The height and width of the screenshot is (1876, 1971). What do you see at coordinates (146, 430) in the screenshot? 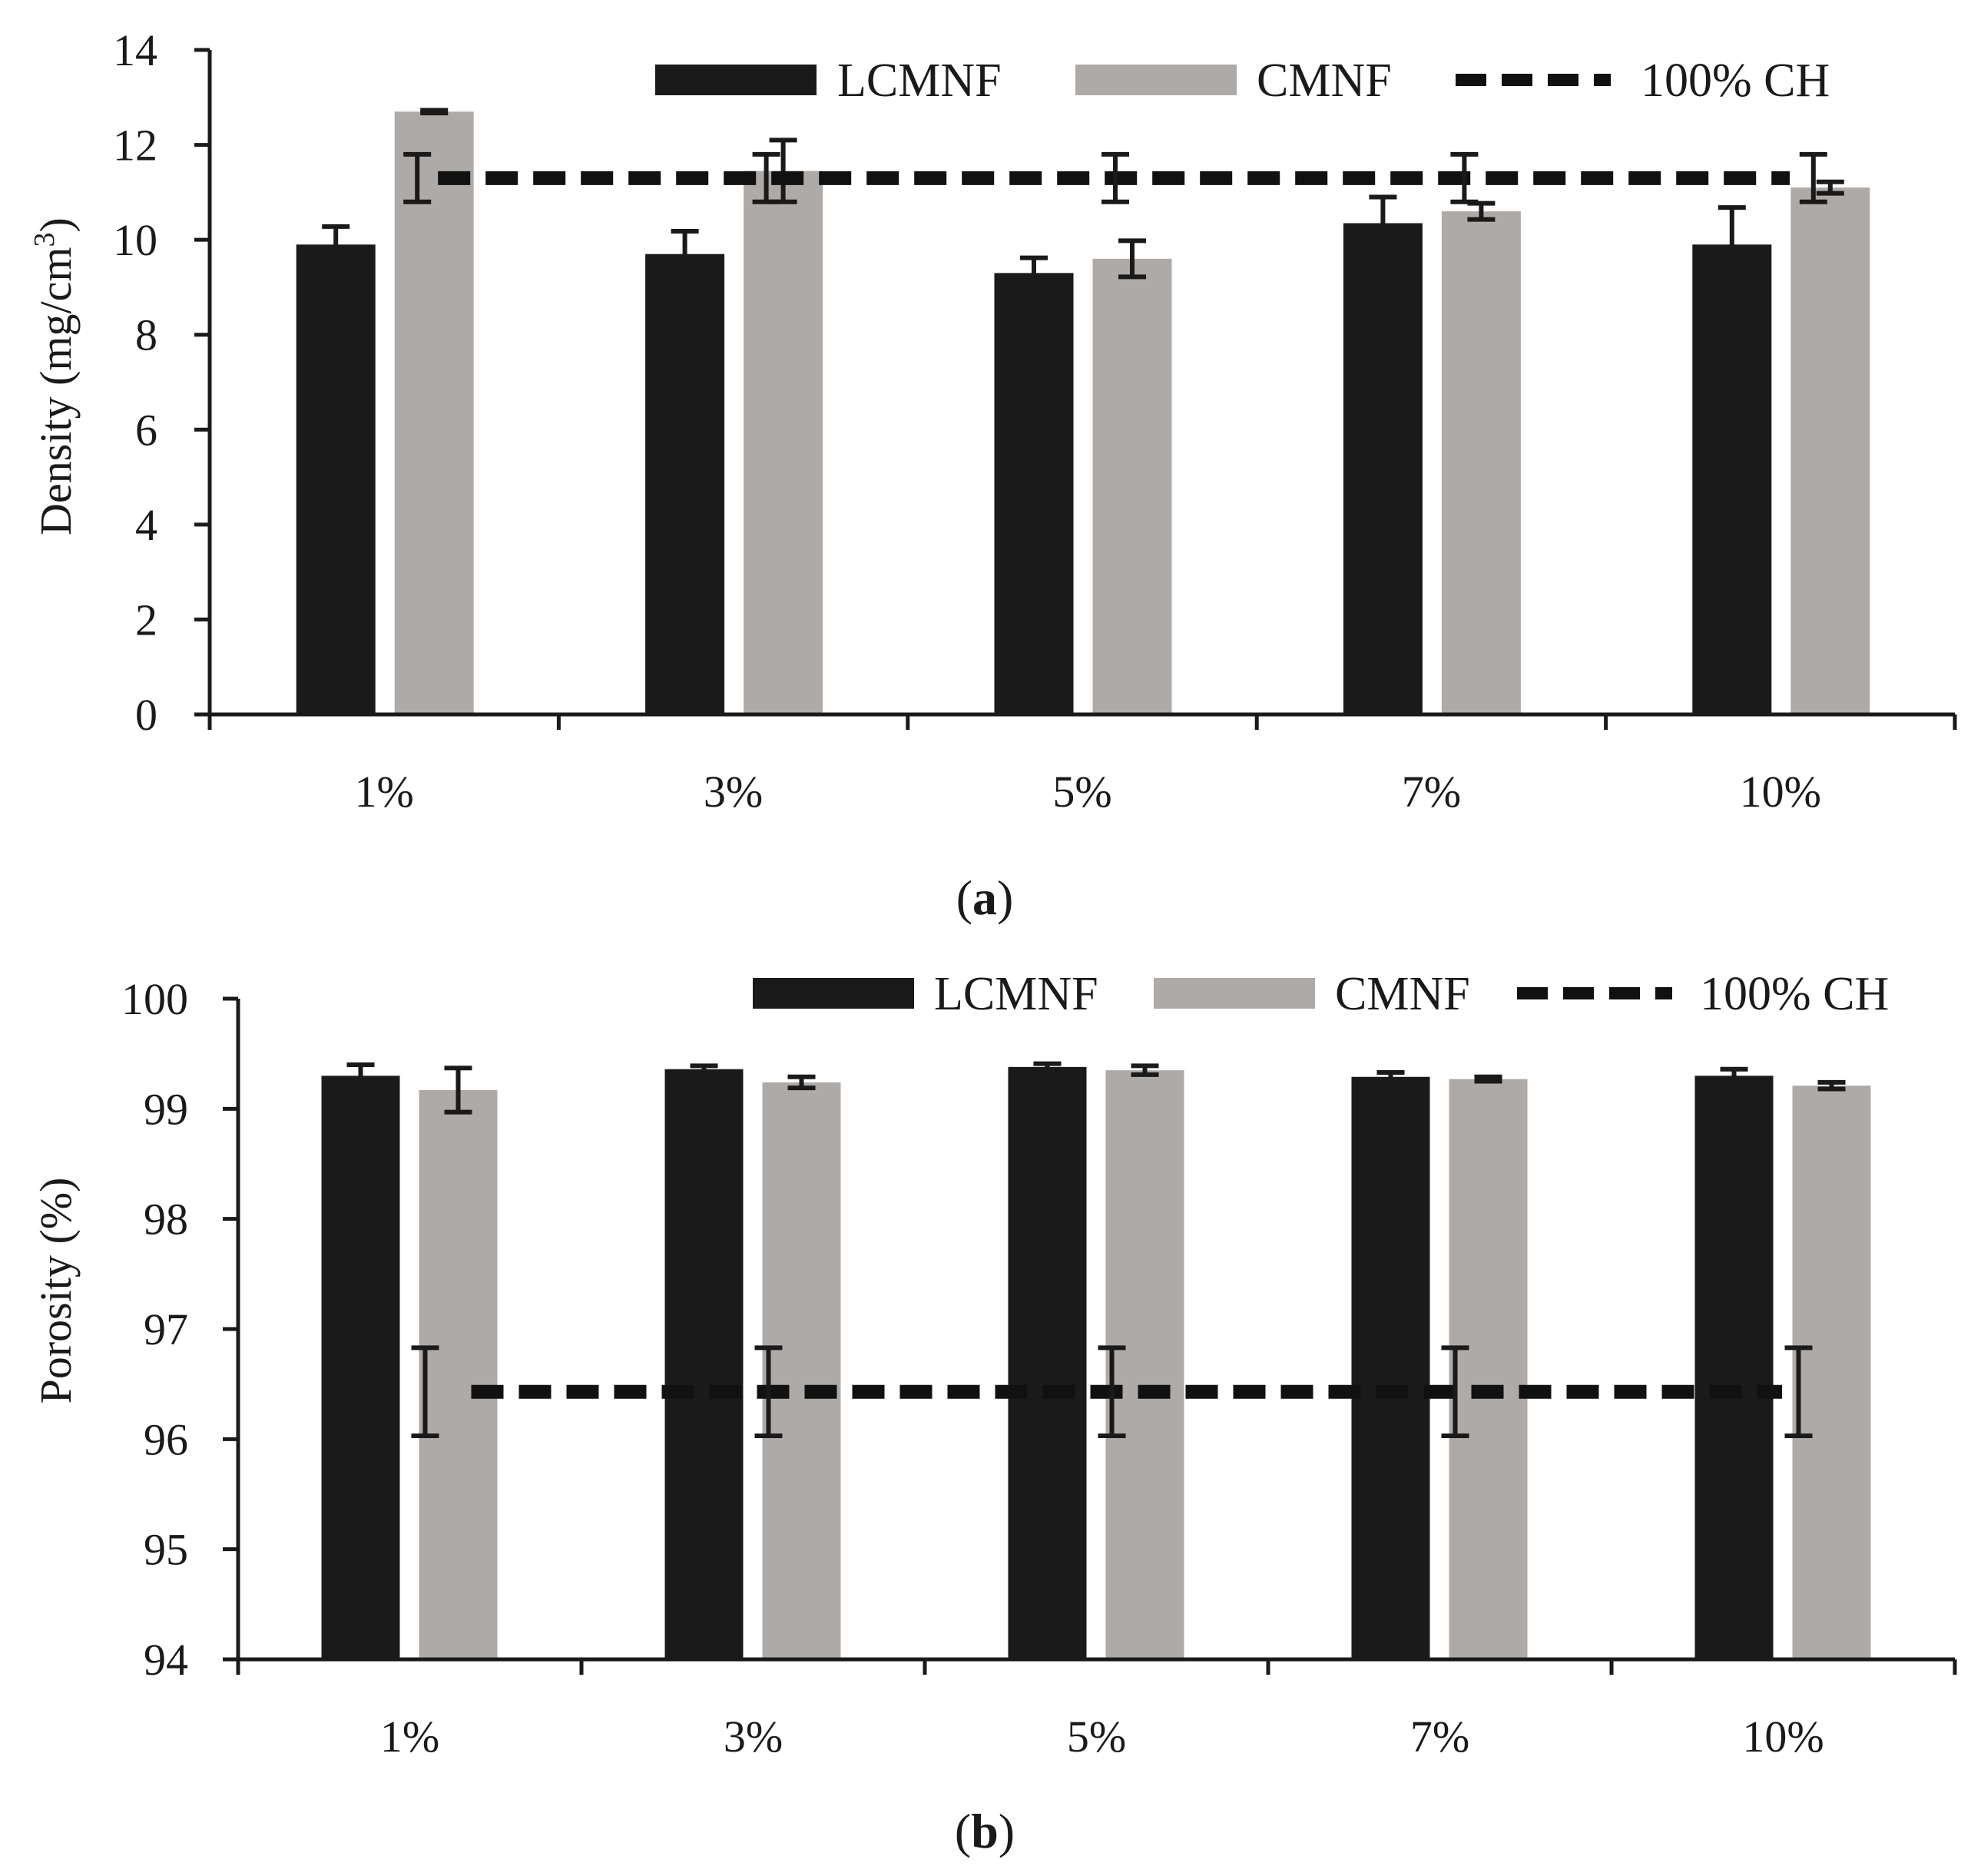
I see `y-tick-label-4: 6` at bounding box center [146, 430].